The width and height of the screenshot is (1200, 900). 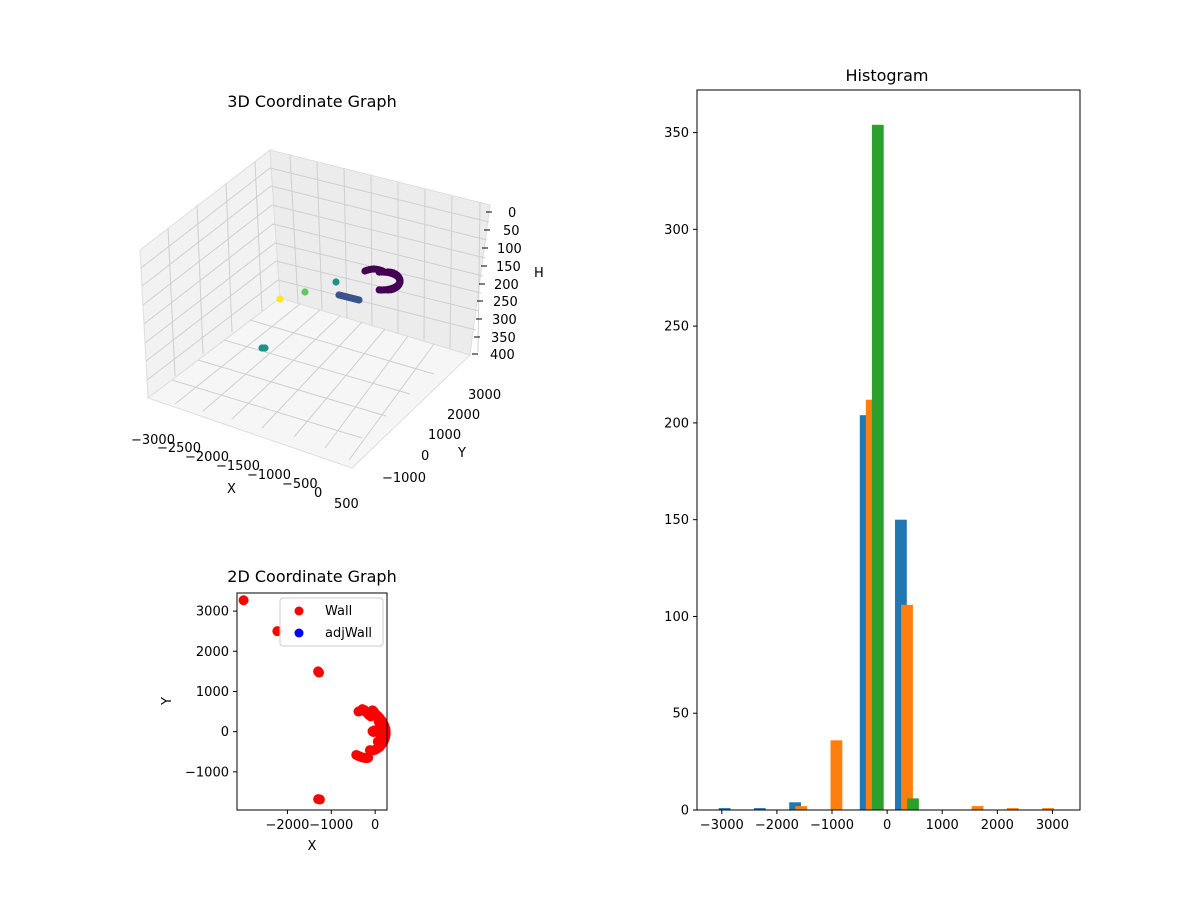 I want to click on xaxis3d-label: X, so click(x=231, y=489).